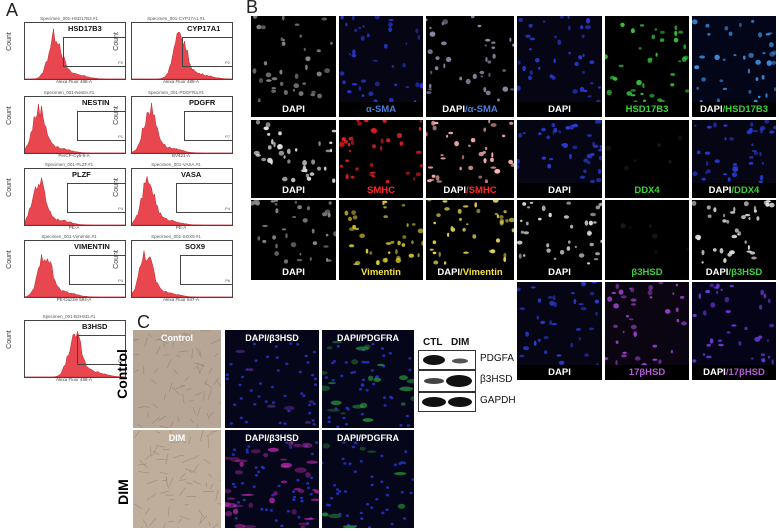 The height and width of the screenshot is (531, 779). What do you see at coordinates (447, 402) in the screenshot?
I see `blot-strip-gapdh` at bounding box center [447, 402].